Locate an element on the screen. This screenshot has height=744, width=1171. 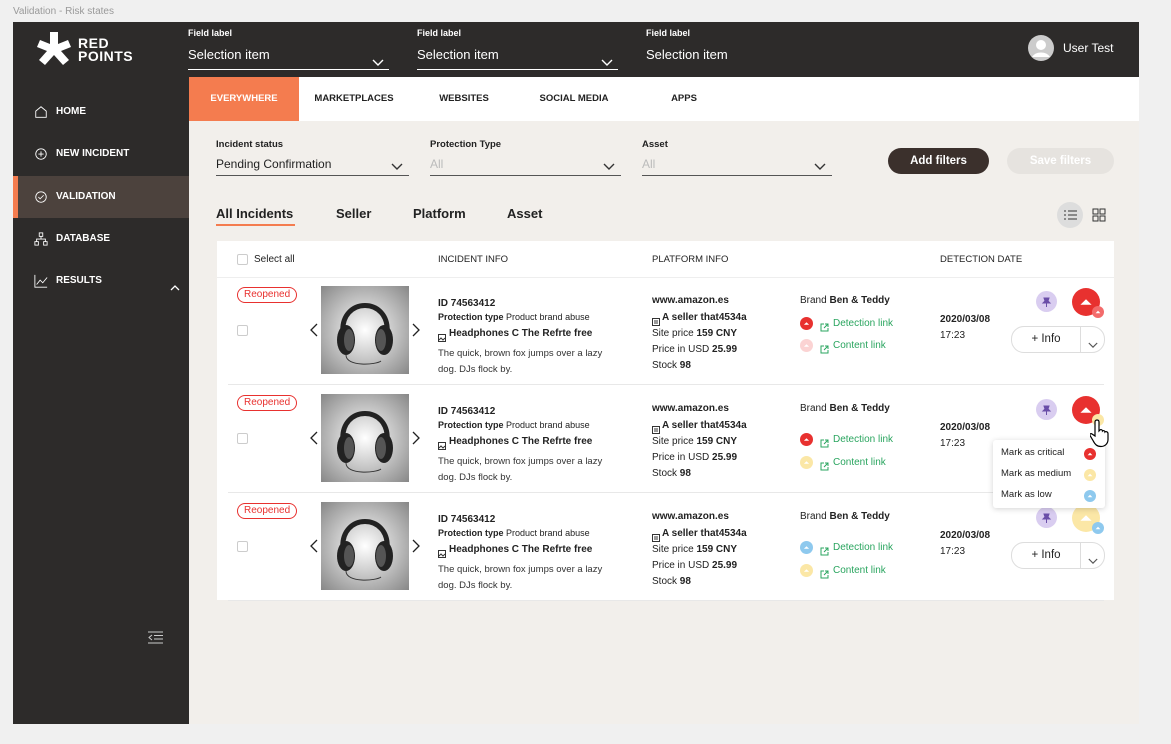
risk-badge is located at coordinates (1098, 314).